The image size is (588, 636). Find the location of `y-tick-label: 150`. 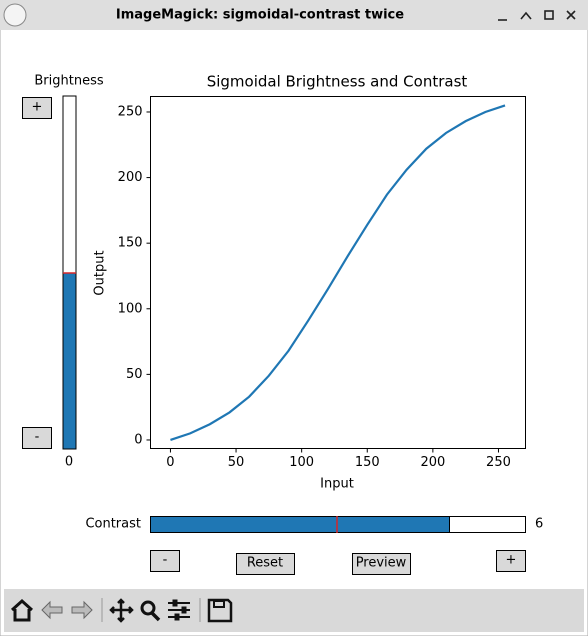

y-tick-label: 150 is located at coordinates (130, 243).